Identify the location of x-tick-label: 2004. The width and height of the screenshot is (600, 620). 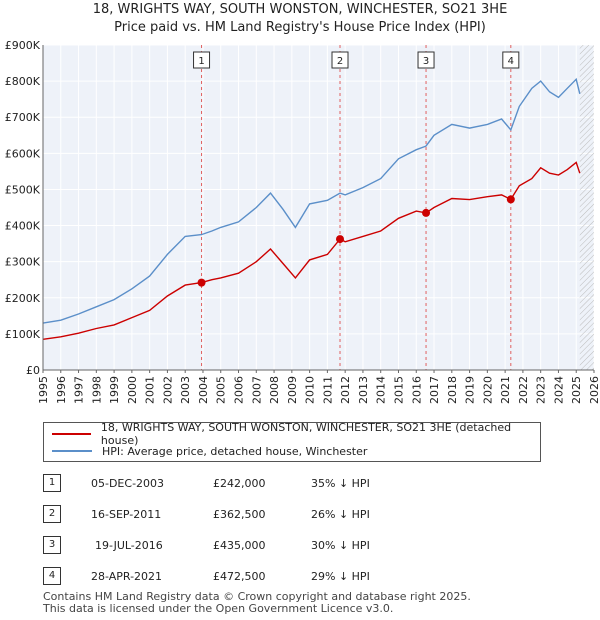
(203, 390).